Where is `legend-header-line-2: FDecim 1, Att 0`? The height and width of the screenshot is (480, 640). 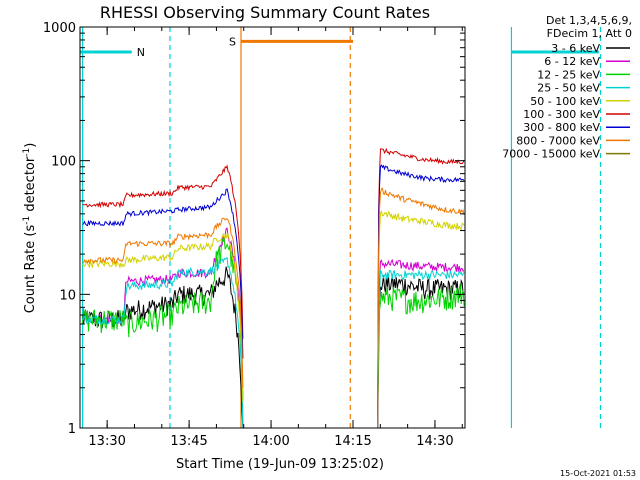 legend-header-line-2: FDecim 1, Att 0 is located at coordinates (589, 33).